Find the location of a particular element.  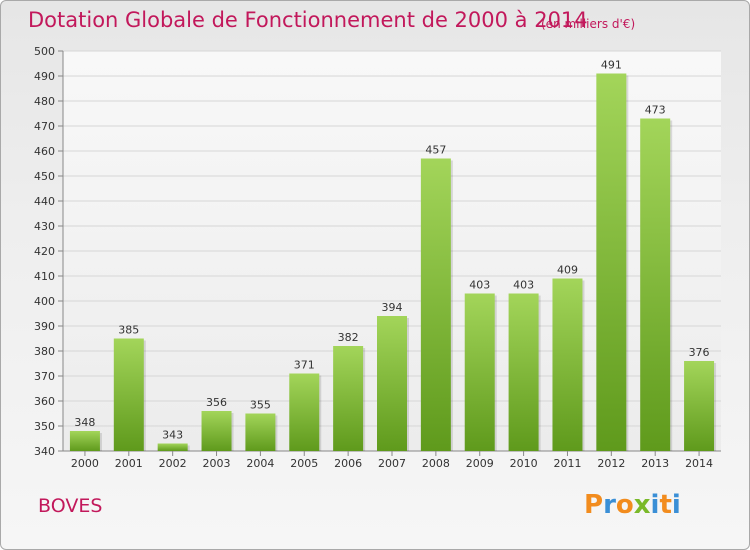

logo-letter: o is located at coordinates (624, 505).